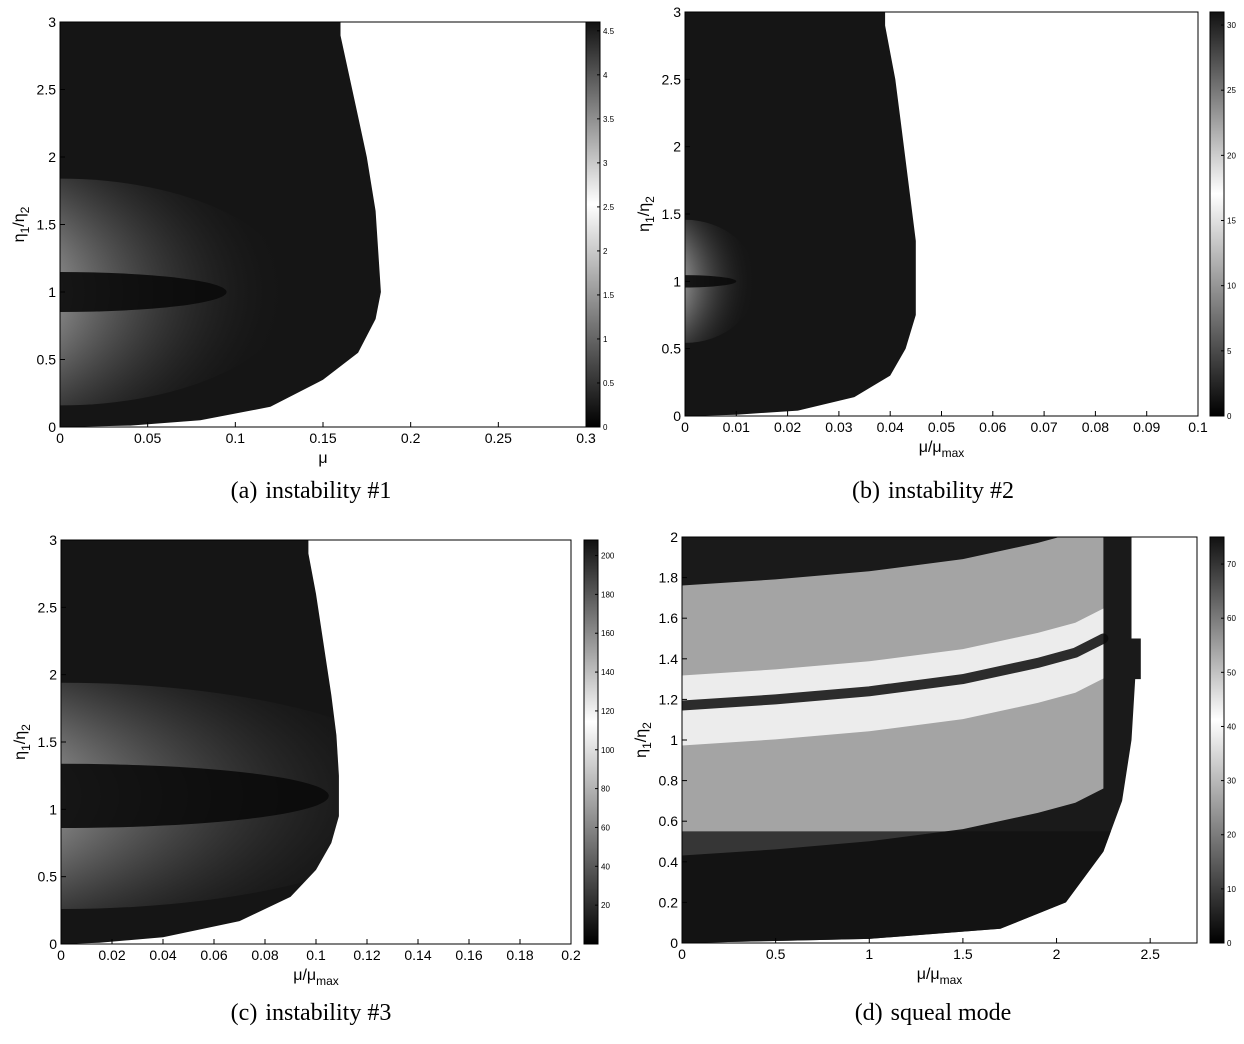  Describe the element at coordinates (468, 955) in the screenshot. I see `x-tick-label: 0.16` at that location.